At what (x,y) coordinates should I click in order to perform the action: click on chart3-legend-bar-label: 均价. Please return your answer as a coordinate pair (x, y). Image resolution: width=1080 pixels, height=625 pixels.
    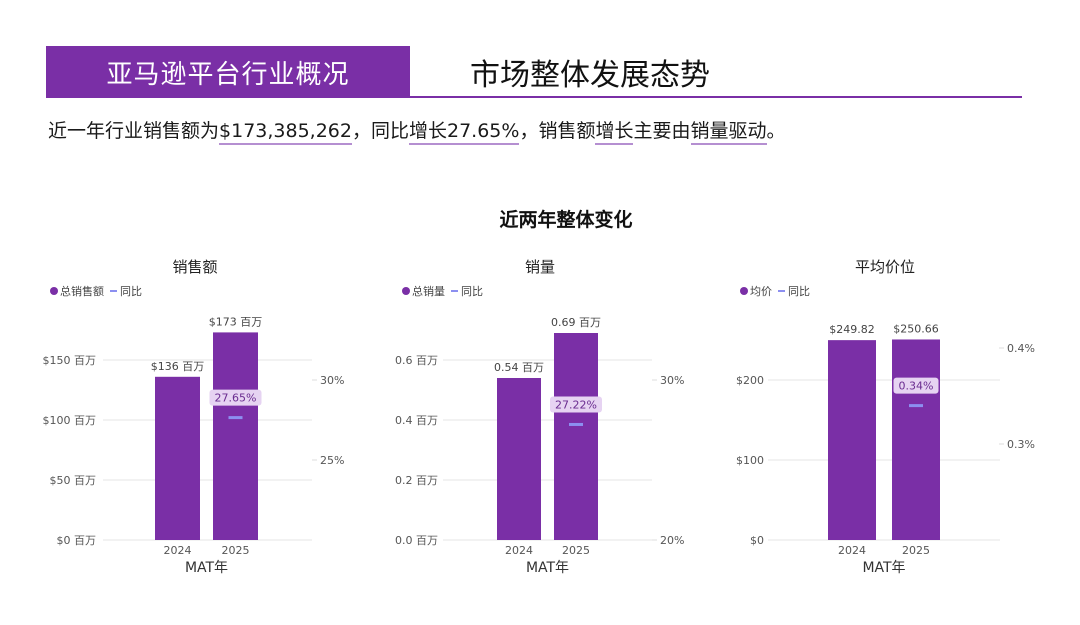
    Looking at the image, I should click on (761, 291).